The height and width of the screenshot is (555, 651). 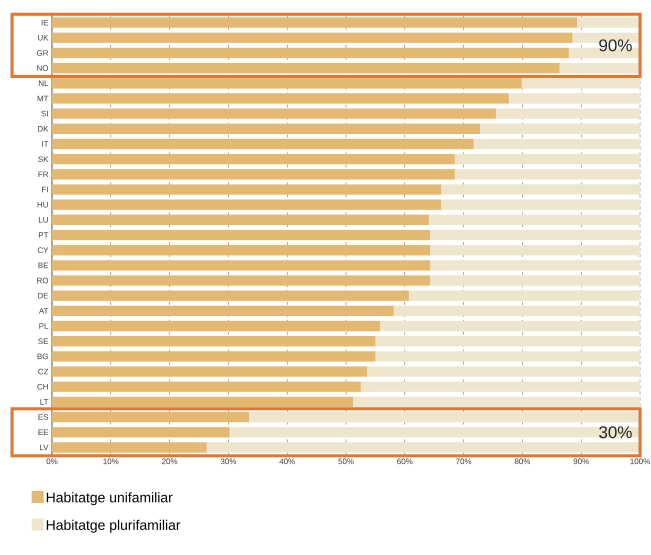 I want to click on legend-label: Habitatge plurifamiliar, so click(x=113, y=526).